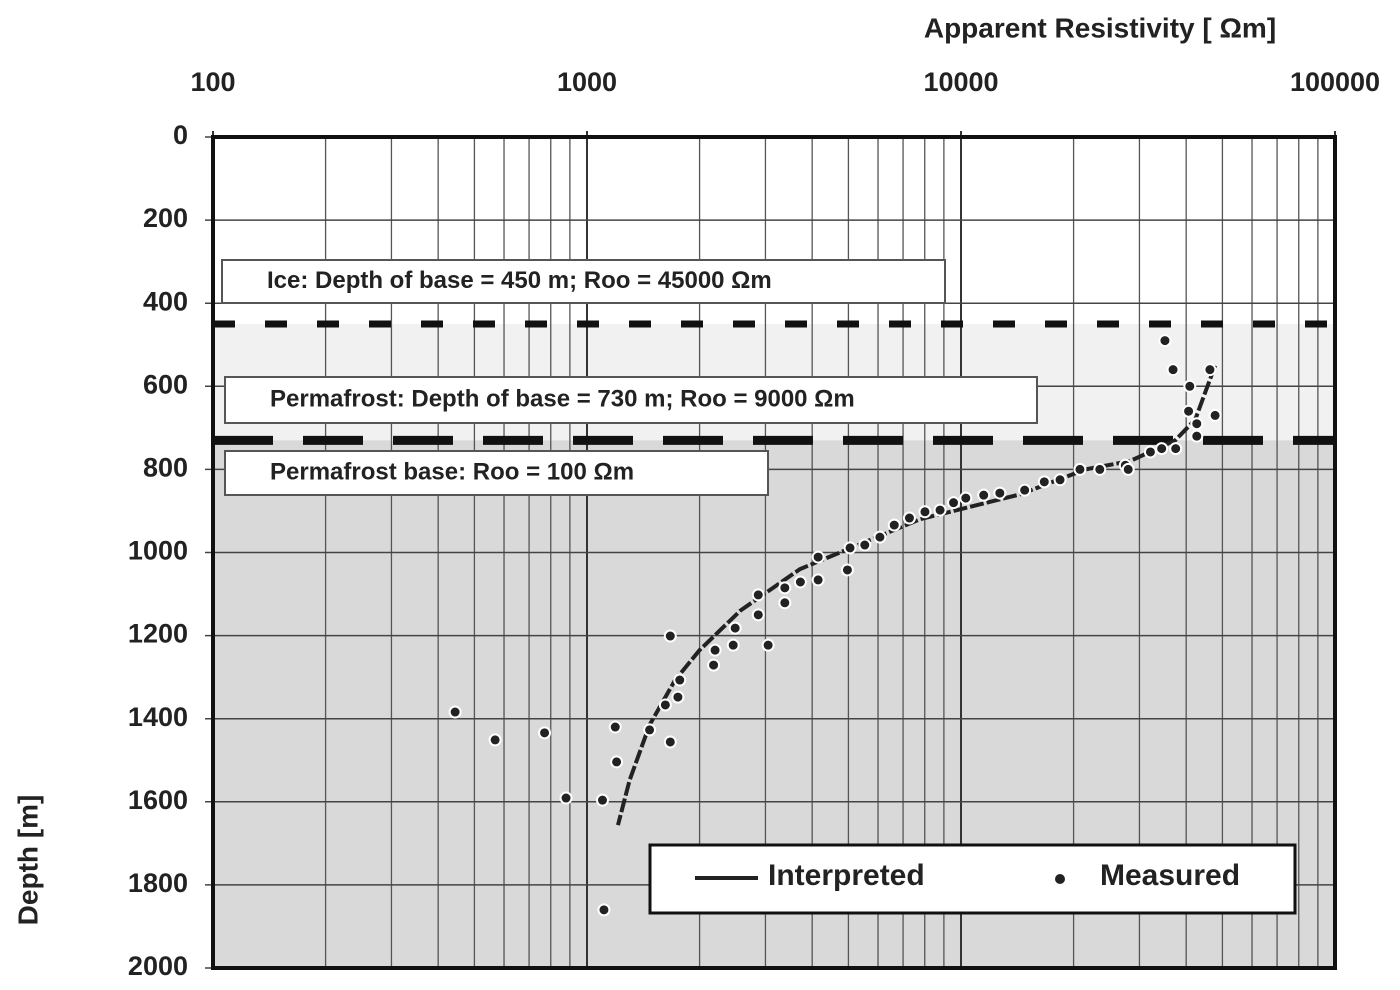 This screenshot has width=1400, height=990. What do you see at coordinates (1170, 875) in the screenshot?
I see `legend-label: Measured` at bounding box center [1170, 875].